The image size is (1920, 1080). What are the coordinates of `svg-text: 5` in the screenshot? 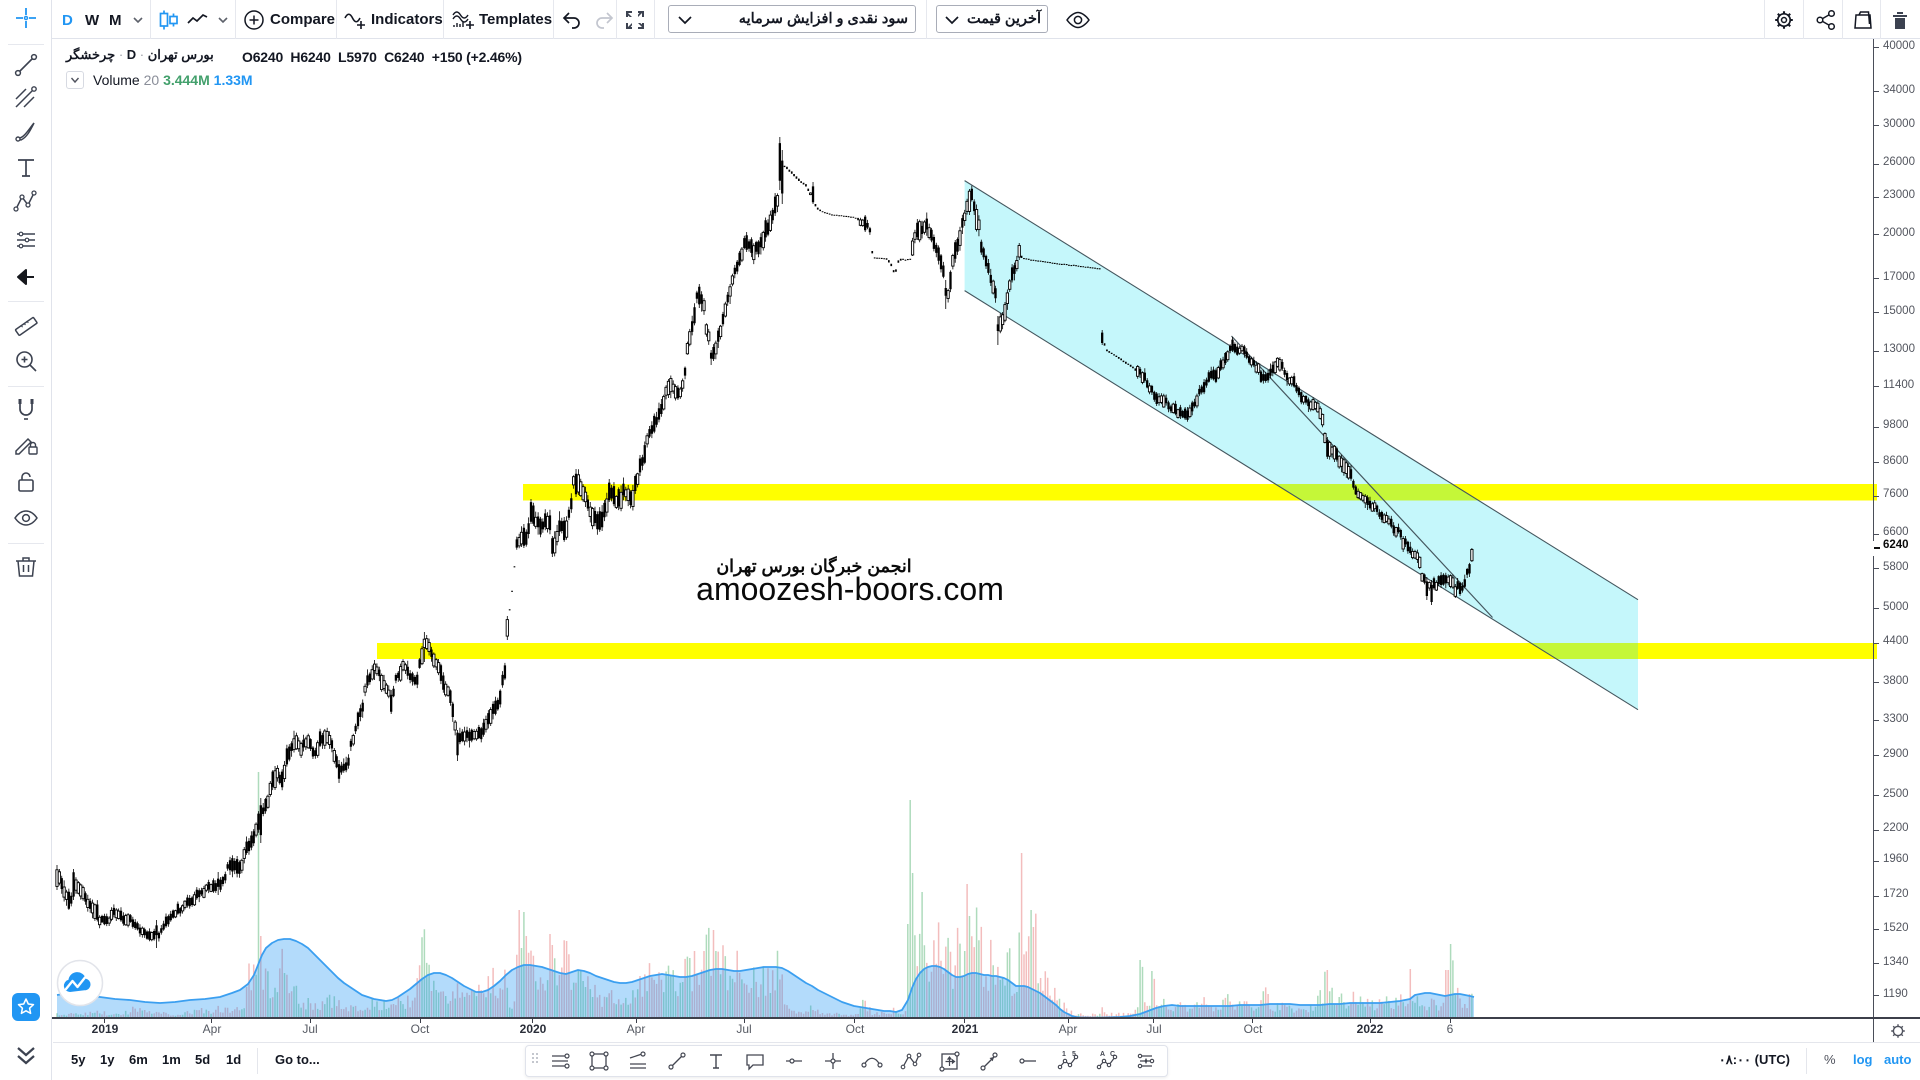 It's located at (1074, 1054).